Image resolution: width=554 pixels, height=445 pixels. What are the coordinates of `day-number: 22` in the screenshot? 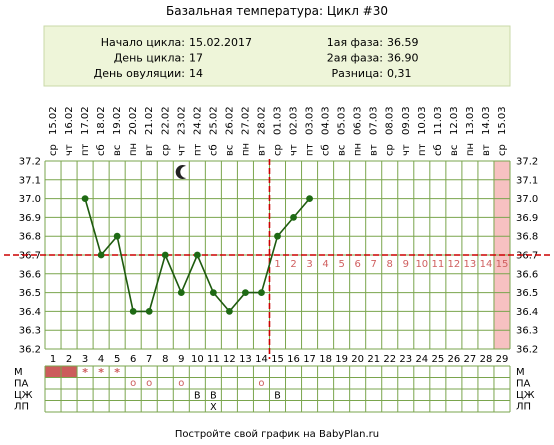 It's located at (389, 359).